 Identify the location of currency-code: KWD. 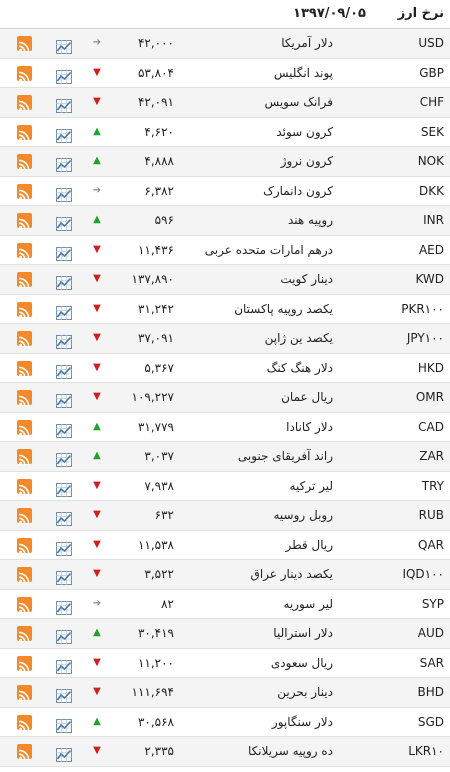
(429, 279).